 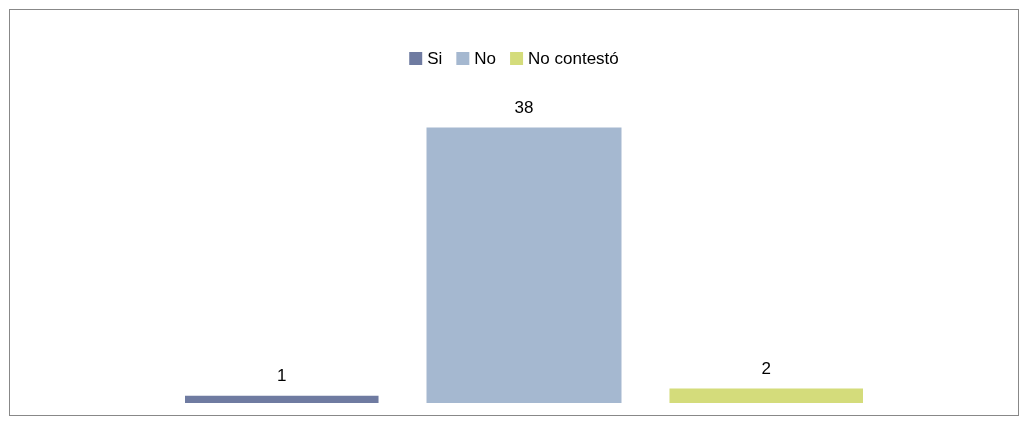 I want to click on legend-label: Si, so click(x=435, y=58).